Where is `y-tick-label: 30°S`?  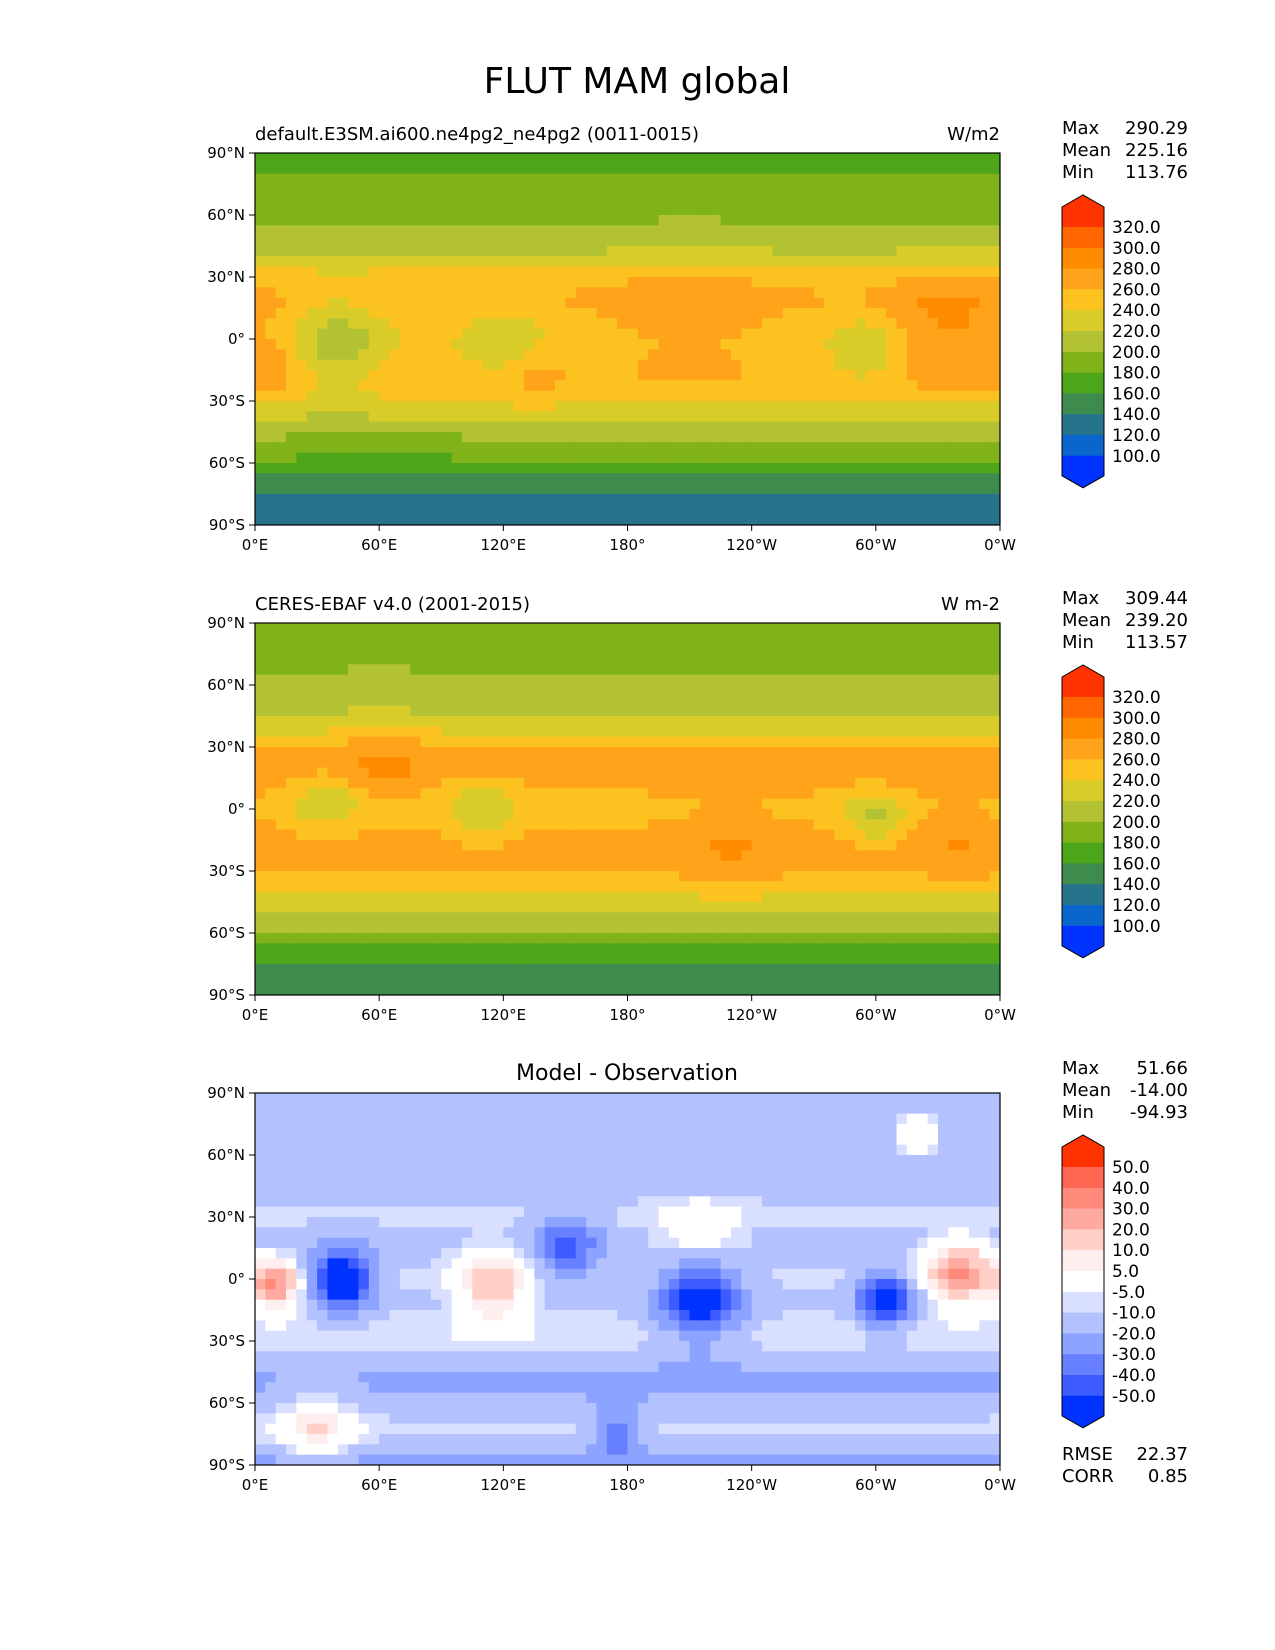
y-tick-label: 30°S is located at coordinates (227, 401).